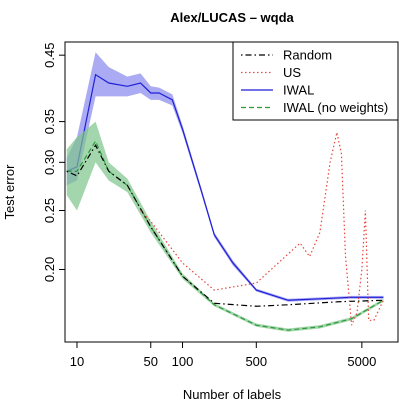 The width and height of the screenshot is (407, 407). What do you see at coordinates (298, 90) in the screenshot?
I see `legend-label: IWAL` at bounding box center [298, 90].